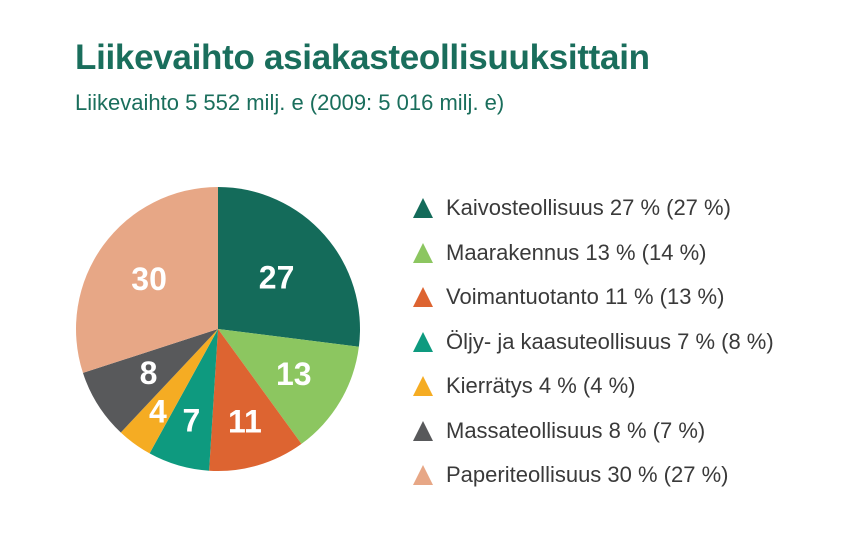 Image resolution: width=861 pixels, height=547 pixels. I want to click on chart-title: Liikevaihto asiakasteollisuuksittain, so click(362, 57).